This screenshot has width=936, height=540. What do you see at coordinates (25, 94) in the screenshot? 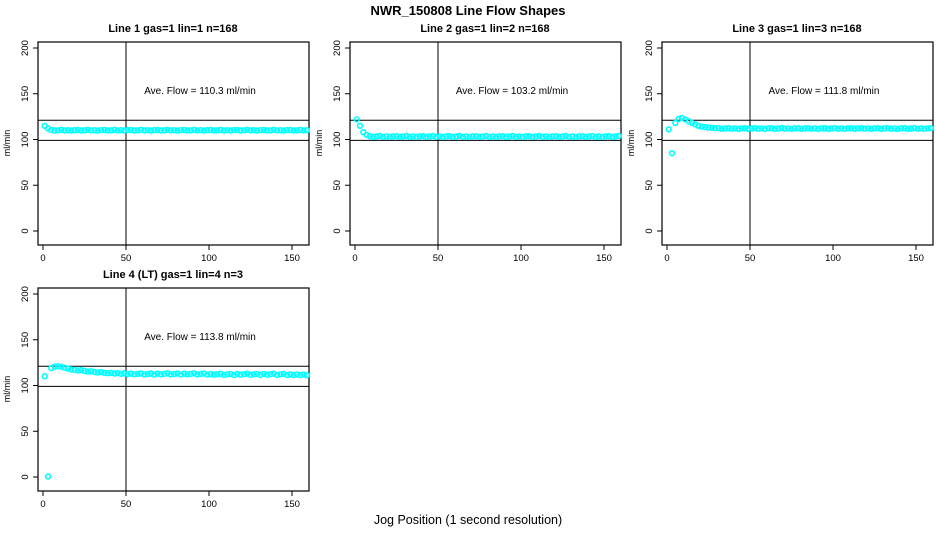
I see `y-tick-label: 150` at bounding box center [25, 94].